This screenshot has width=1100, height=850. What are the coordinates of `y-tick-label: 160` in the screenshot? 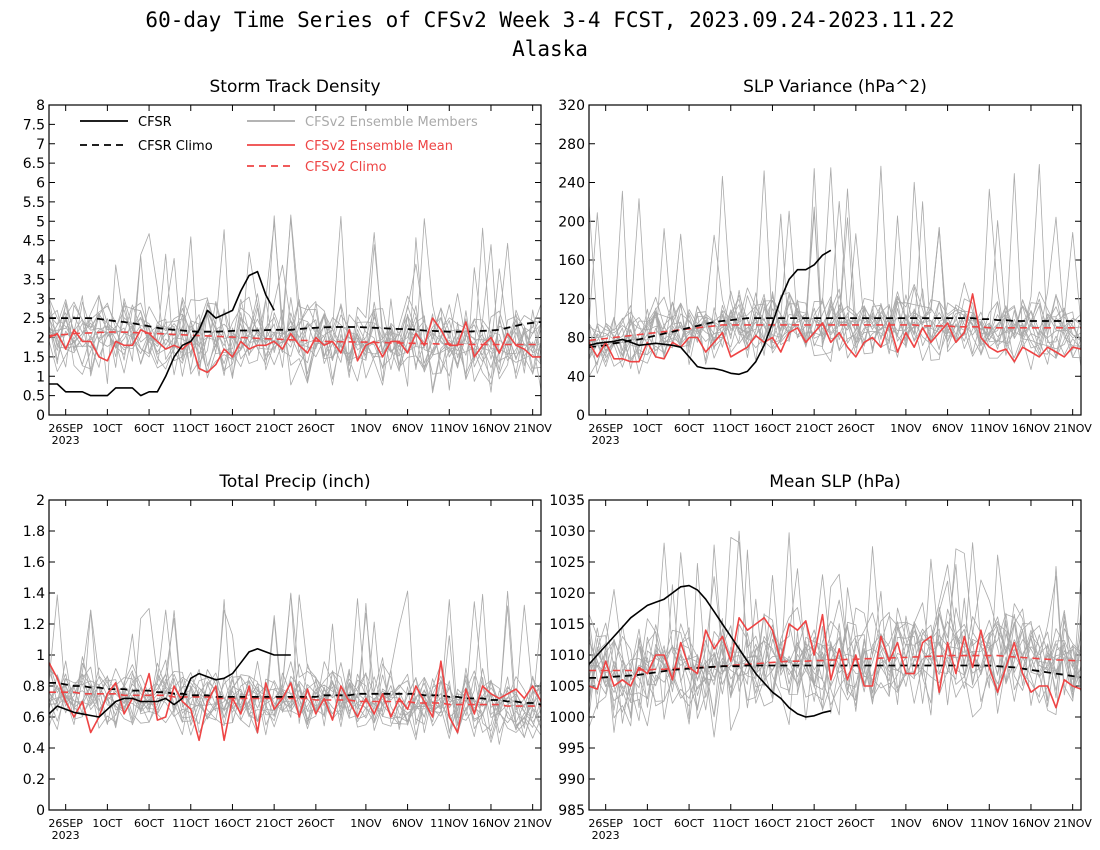 It's located at (571, 261).